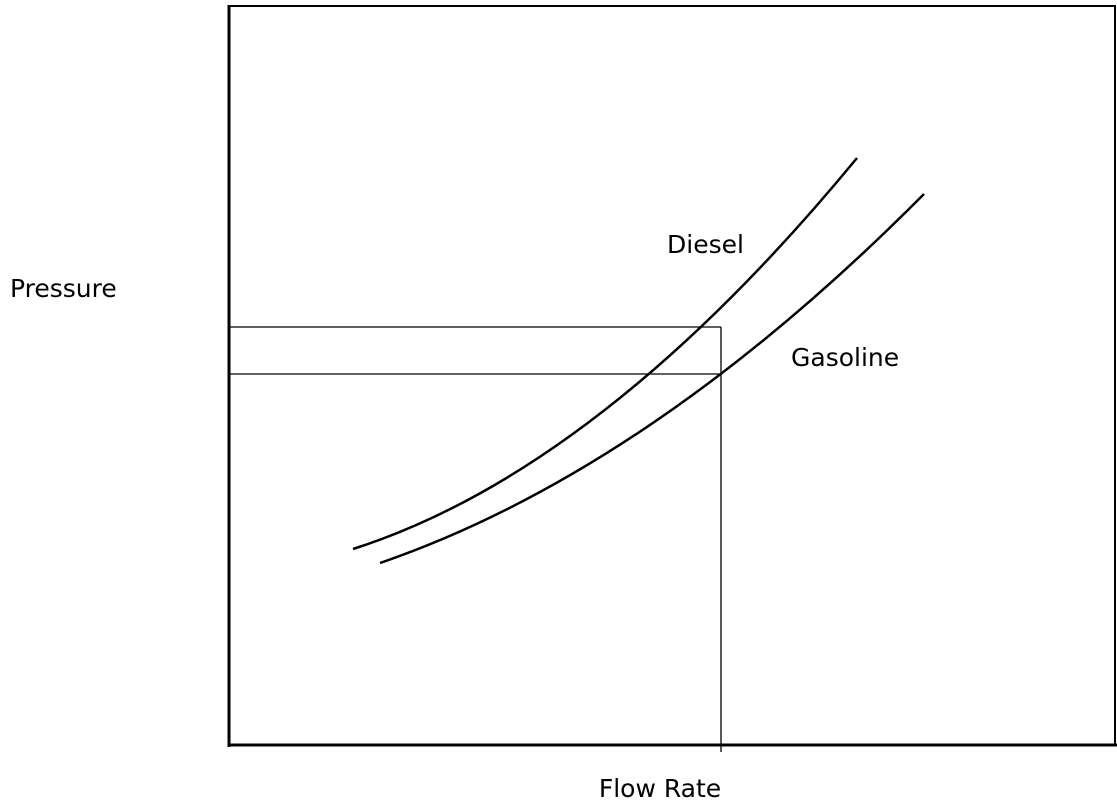 The width and height of the screenshot is (1117, 807). Describe the element at coordinates (845, 357) in the screenshot. I see `gasoline-label: Gasoline` at that location.